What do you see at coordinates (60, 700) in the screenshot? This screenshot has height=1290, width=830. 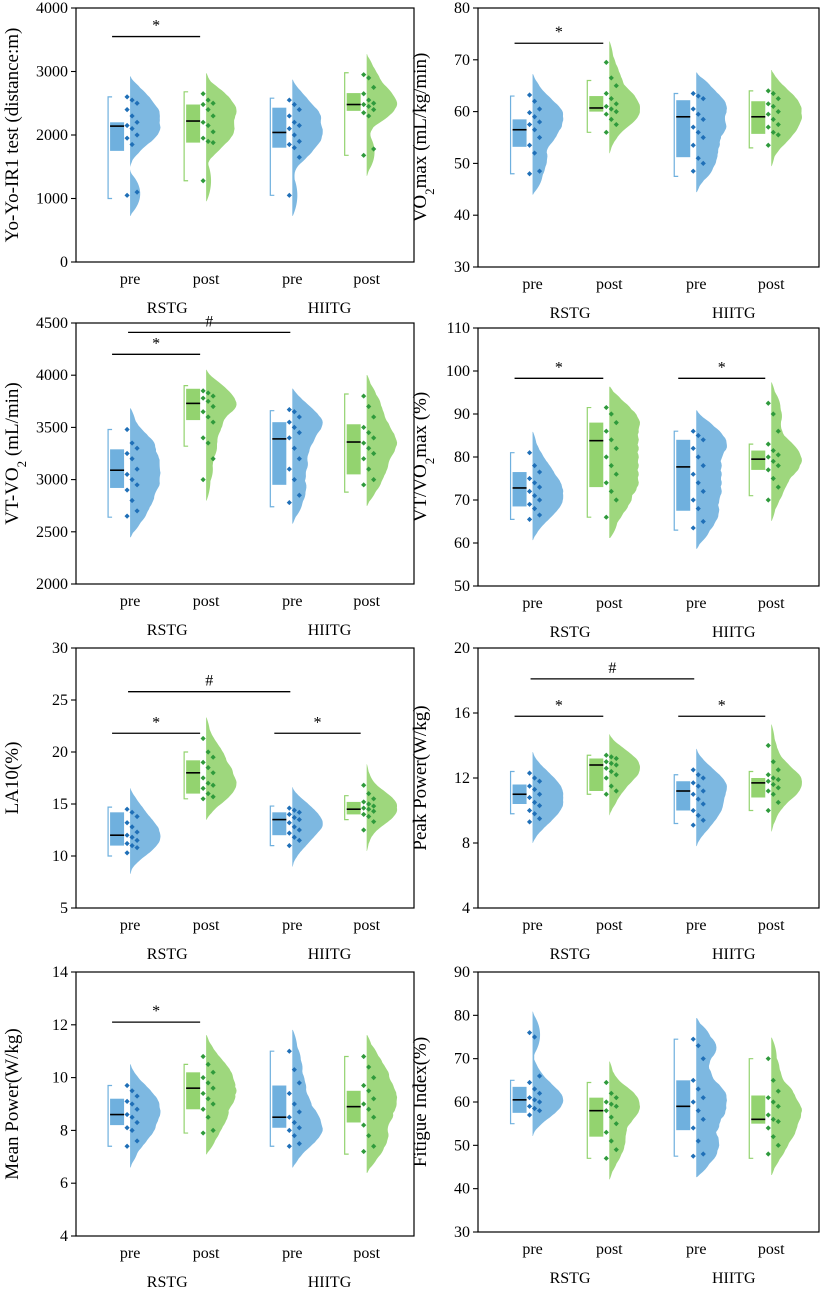 I see `y-tick-label: 25` at bounding box center [60, 700].